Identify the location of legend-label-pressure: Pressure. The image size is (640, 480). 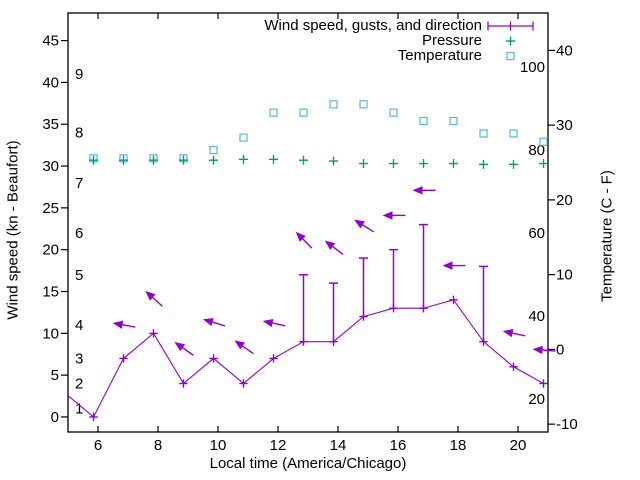
(451, 40).